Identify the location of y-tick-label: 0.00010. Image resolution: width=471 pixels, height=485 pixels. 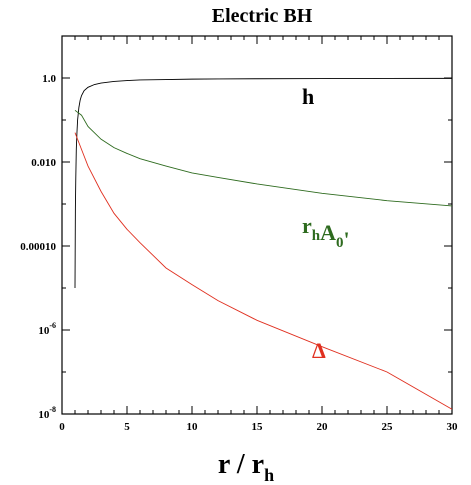
(38, 247).